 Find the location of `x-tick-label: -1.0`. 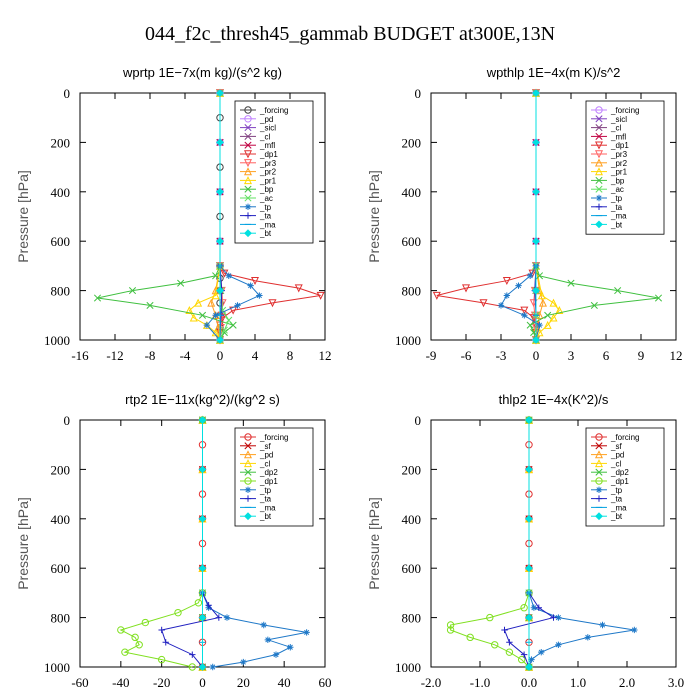

x-tick-label: -1.0 is located at coordinates (480, 682).